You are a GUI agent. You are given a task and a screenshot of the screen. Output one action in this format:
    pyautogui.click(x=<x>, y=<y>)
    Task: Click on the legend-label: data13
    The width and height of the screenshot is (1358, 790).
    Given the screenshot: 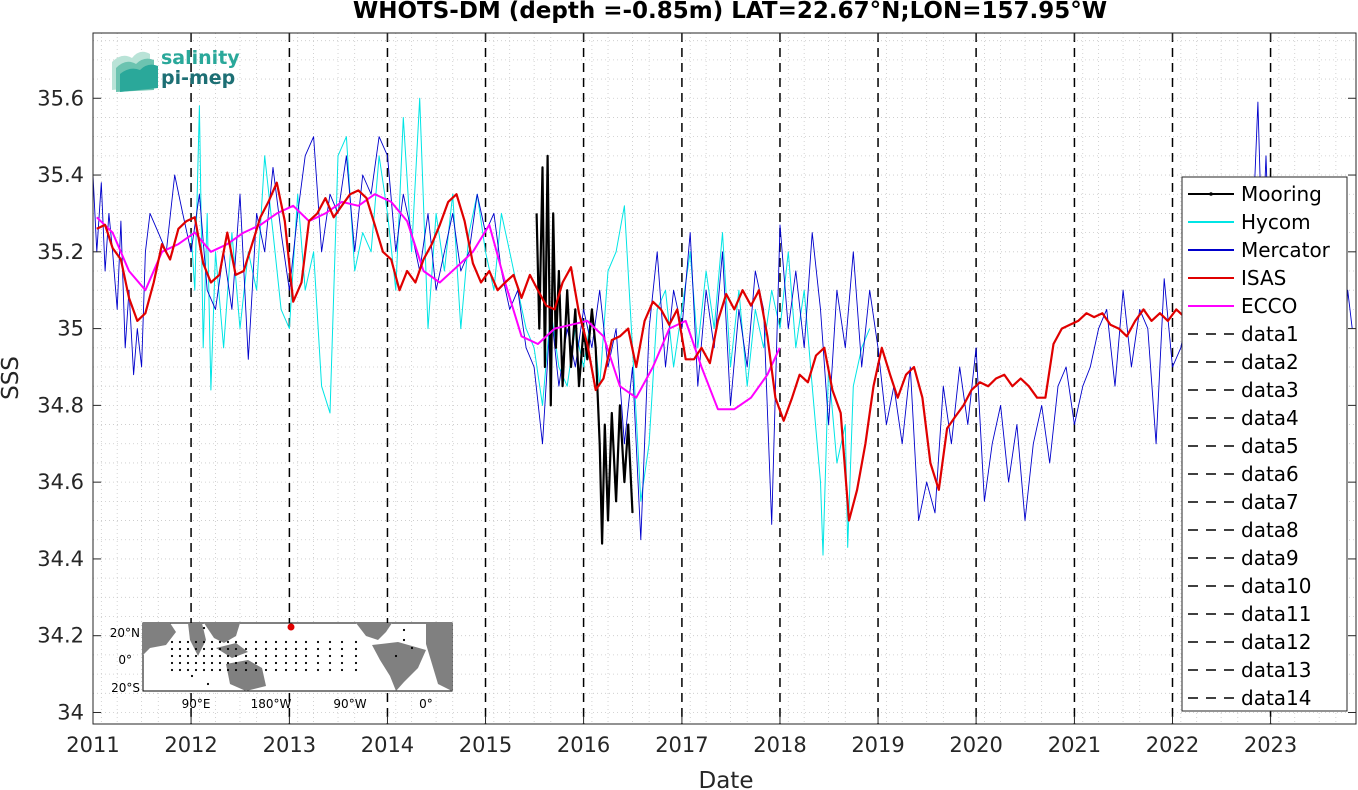 What is the action you would take?
    pyautogui.click(x=1276, y=670)
    